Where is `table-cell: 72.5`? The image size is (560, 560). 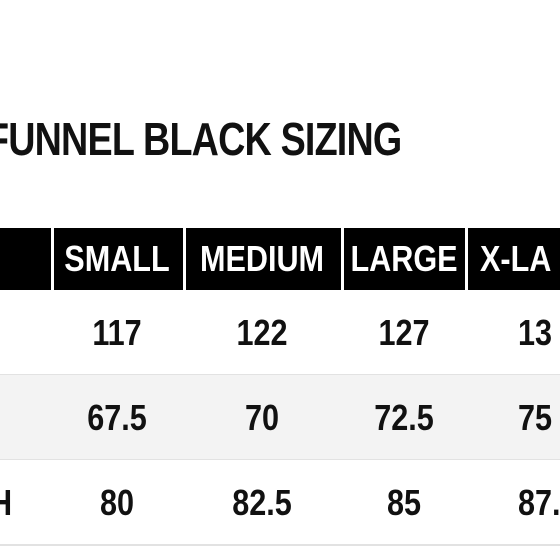 table-cell: 72.5 is located at coordinates (404, 417).